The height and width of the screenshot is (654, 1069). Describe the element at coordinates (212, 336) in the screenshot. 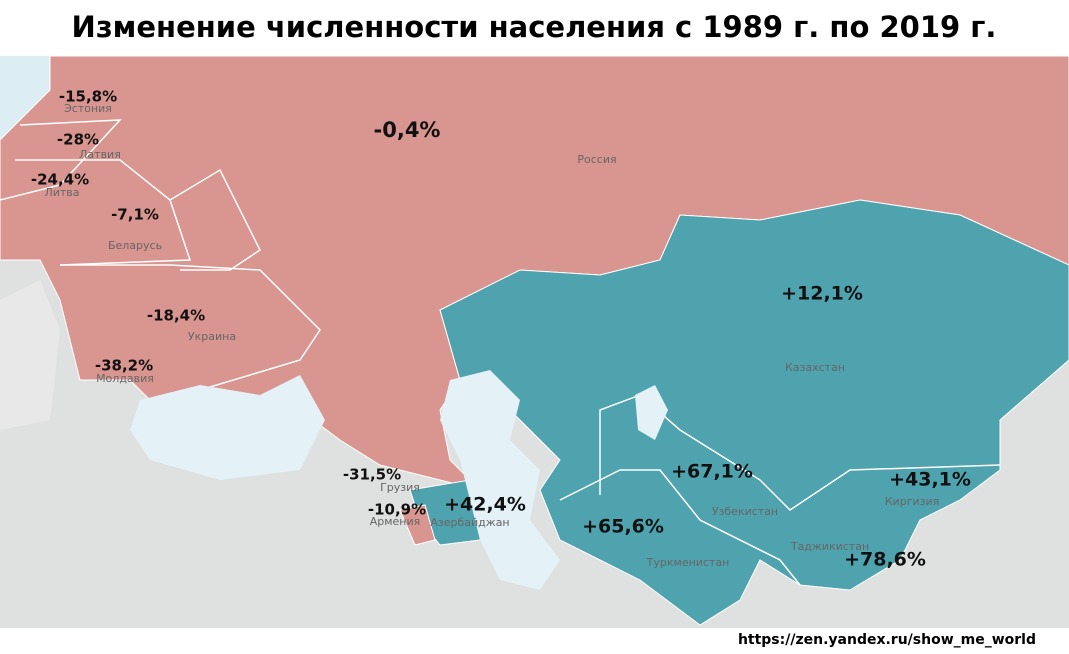

I see `country-name: Украина` at that location.